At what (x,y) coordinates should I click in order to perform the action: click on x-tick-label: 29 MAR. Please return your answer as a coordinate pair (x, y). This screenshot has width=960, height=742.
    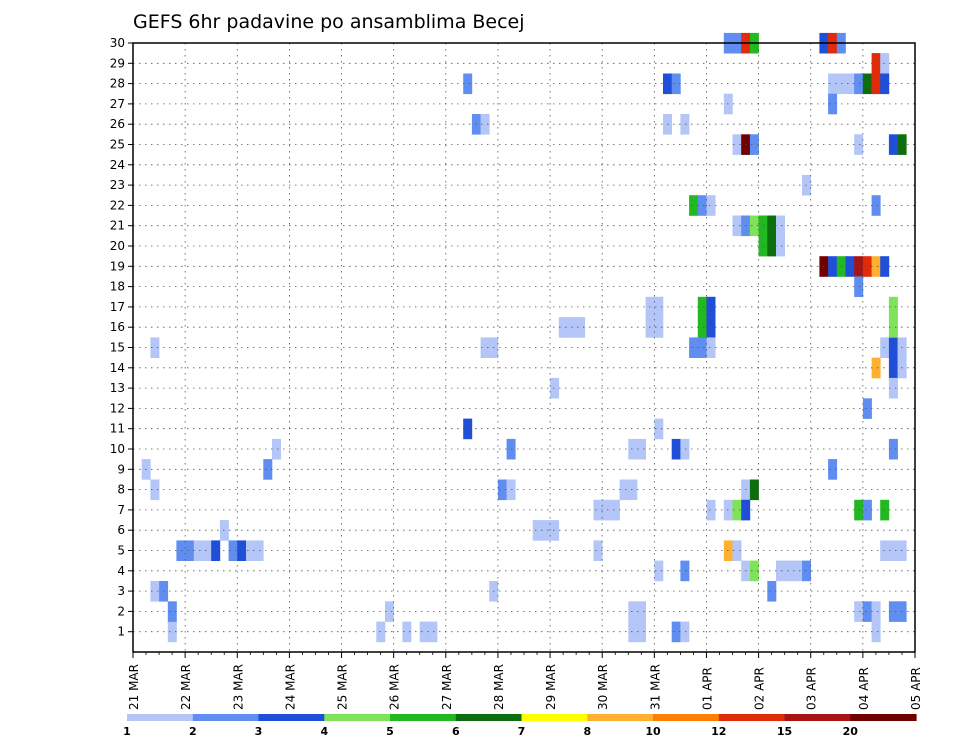
    Looking at the image, I should click on (551, 687).